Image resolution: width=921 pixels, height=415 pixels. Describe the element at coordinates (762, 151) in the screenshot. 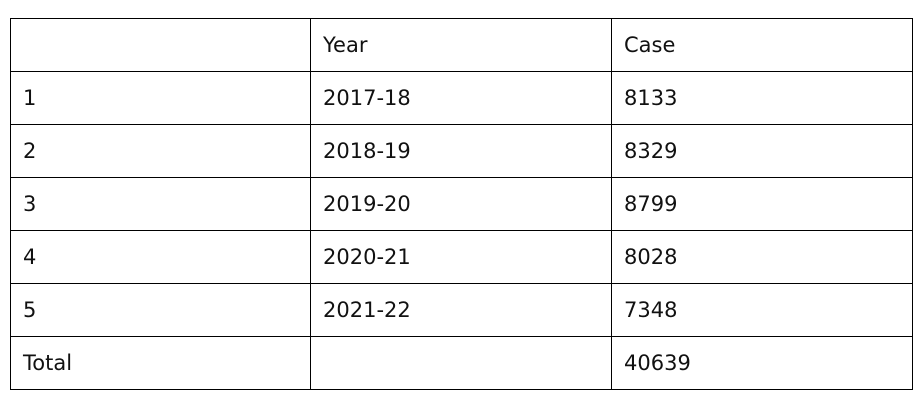

I see `table-cell: 8329` at that location.